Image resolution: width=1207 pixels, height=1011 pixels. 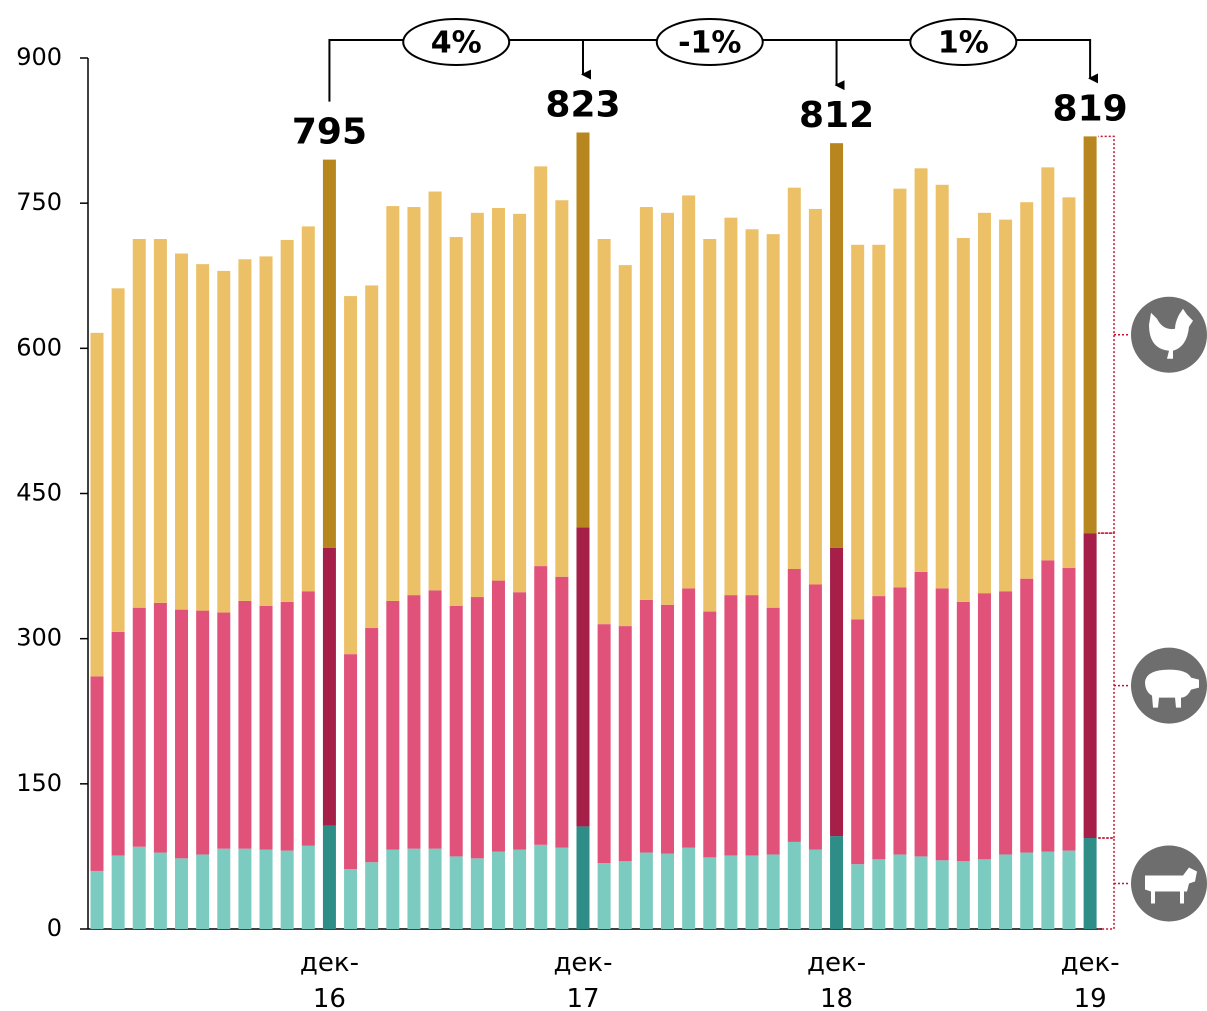 I want to click on pig-icon, so click(x=1169, y=685).